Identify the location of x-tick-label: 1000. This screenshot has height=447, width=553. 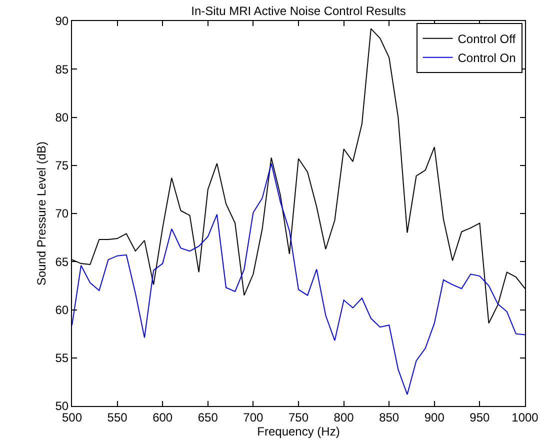
(525, 417).